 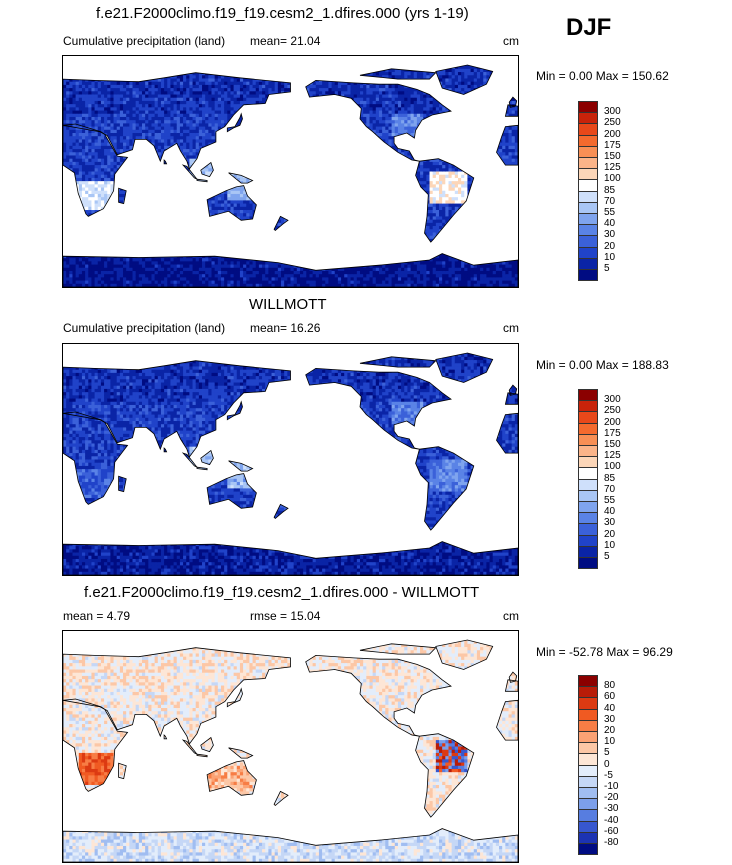 I want to click on colorbar-tick-label: 80, so click(x=609, y=685).